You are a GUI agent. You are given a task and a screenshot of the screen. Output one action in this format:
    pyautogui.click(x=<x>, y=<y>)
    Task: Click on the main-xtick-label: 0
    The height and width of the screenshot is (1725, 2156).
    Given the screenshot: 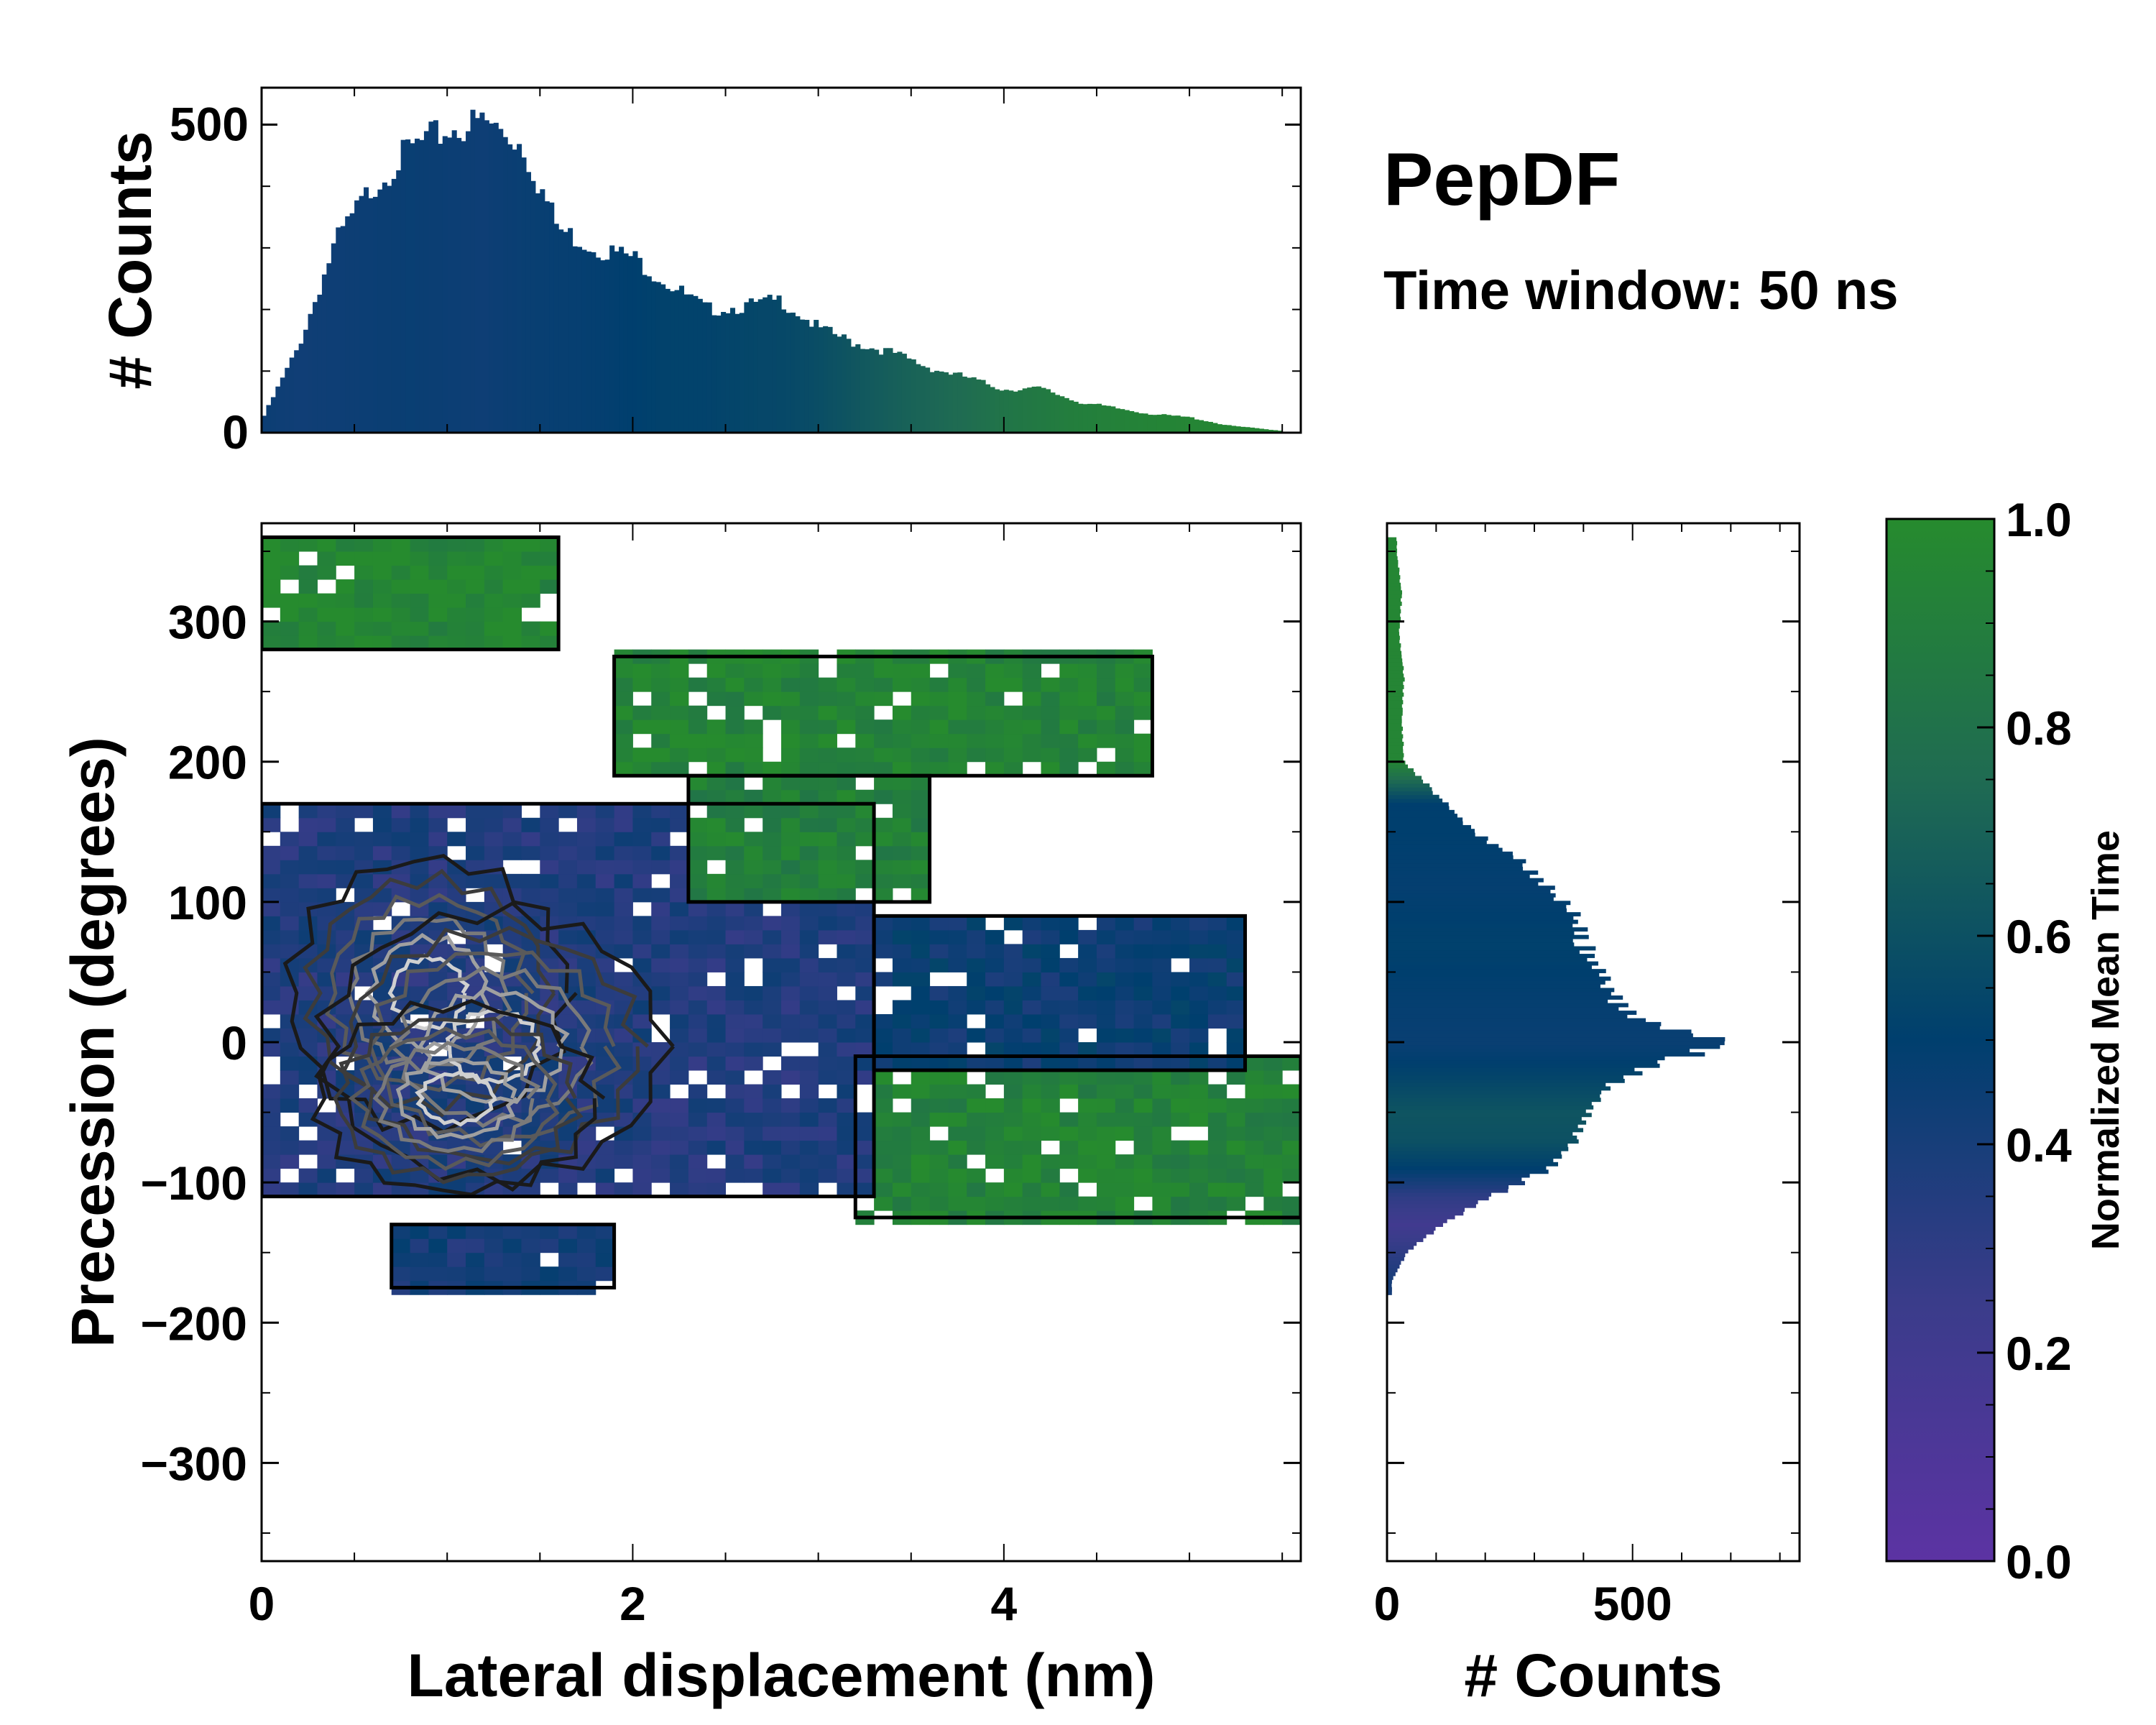 What is the action you would take?
    pyautogui.click(x=262, y=1603)
    